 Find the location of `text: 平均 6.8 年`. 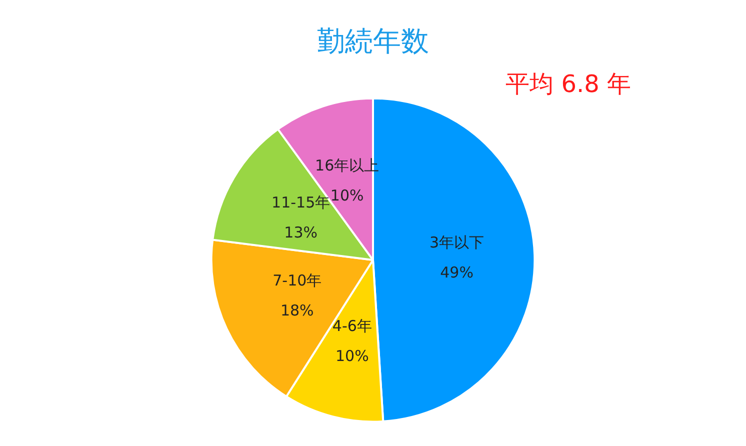

text: 平均 6.8 年 is located at coordinates (569, 84).